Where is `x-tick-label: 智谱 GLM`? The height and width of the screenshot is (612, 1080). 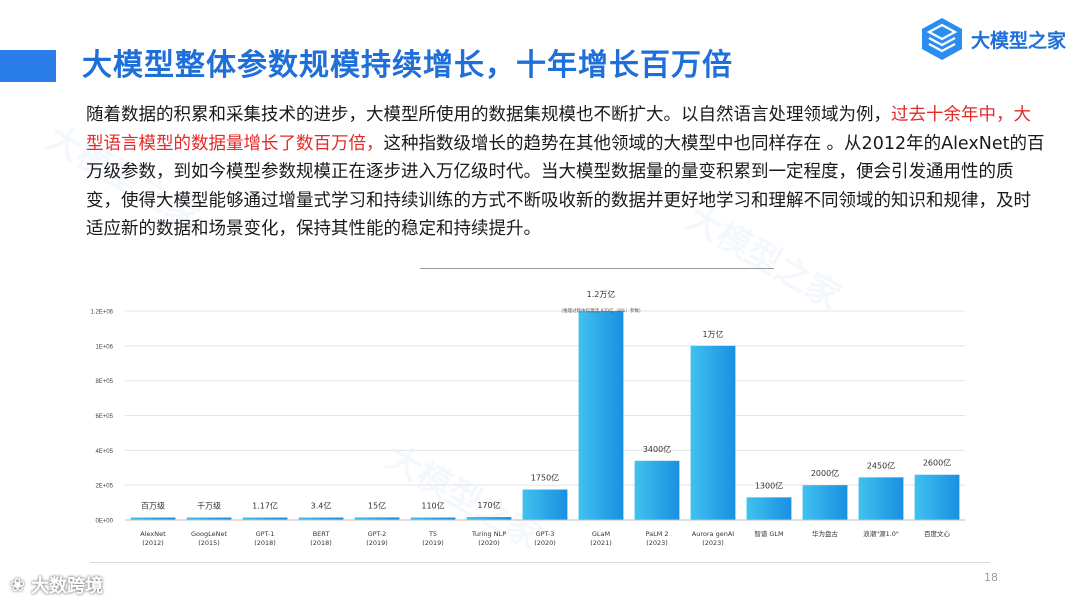 x-tick-label: 智谱 GLM is located at coordinates (768, 533).